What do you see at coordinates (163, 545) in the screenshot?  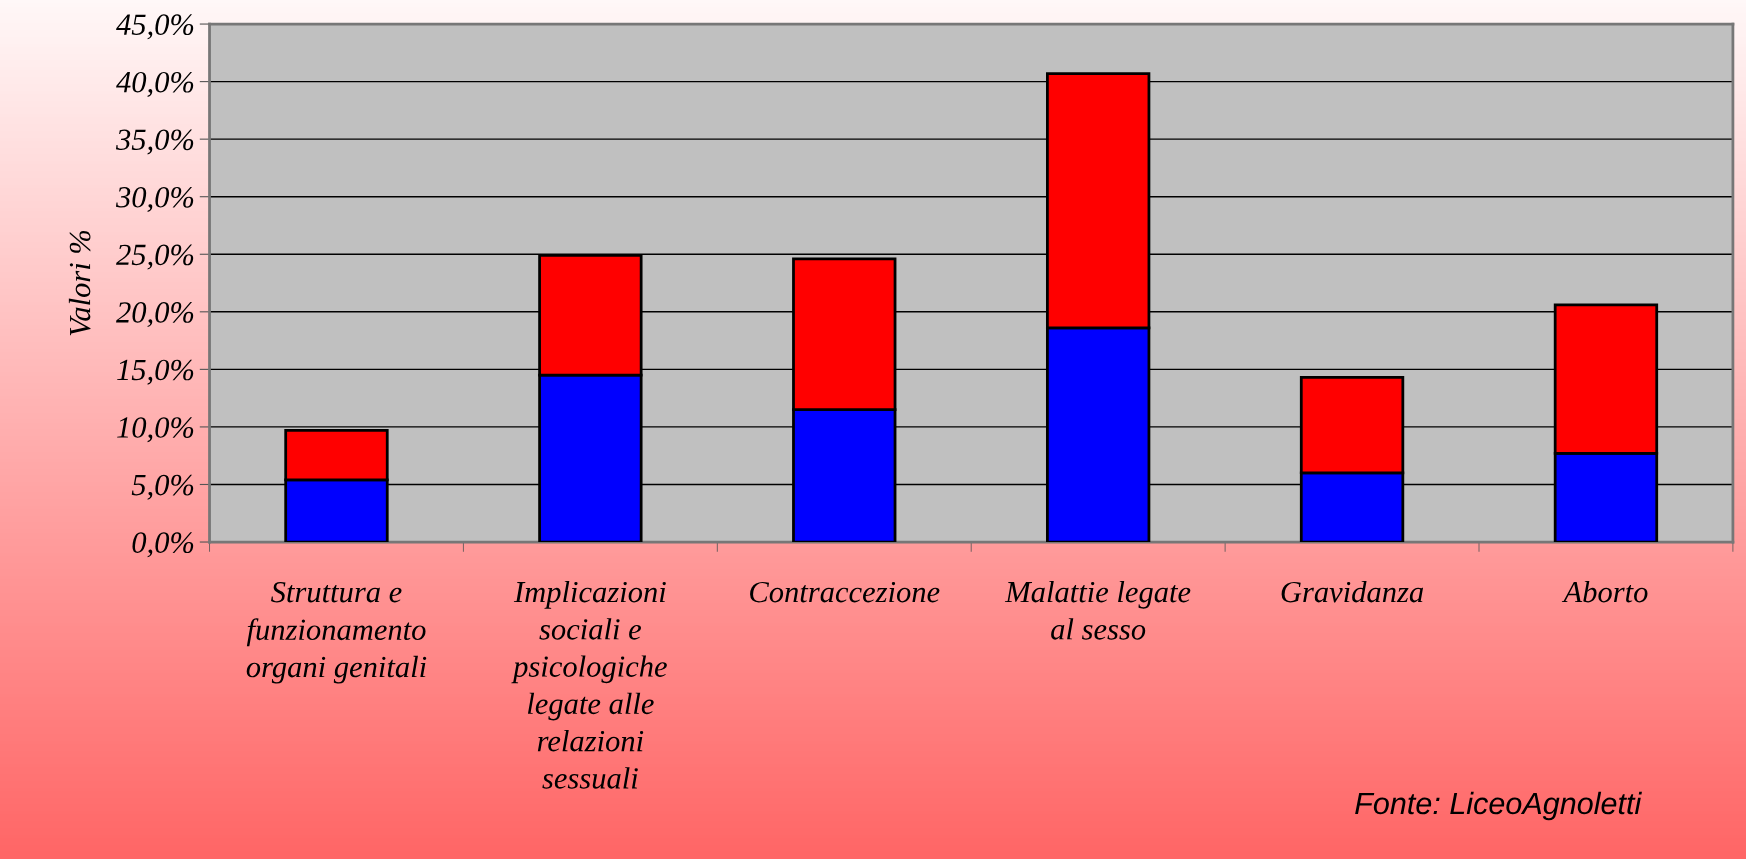 I see `y-tick-label: 0,0%` at bounding box center [163, 545].